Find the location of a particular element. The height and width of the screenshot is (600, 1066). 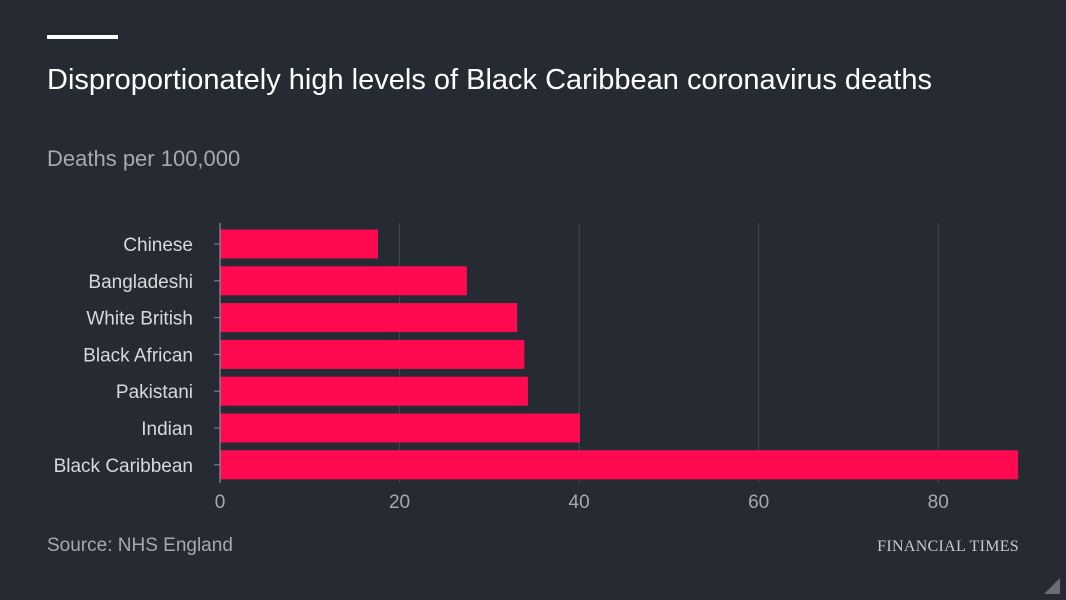

x-tick-label: 40 is located at coordinates (579, 502).